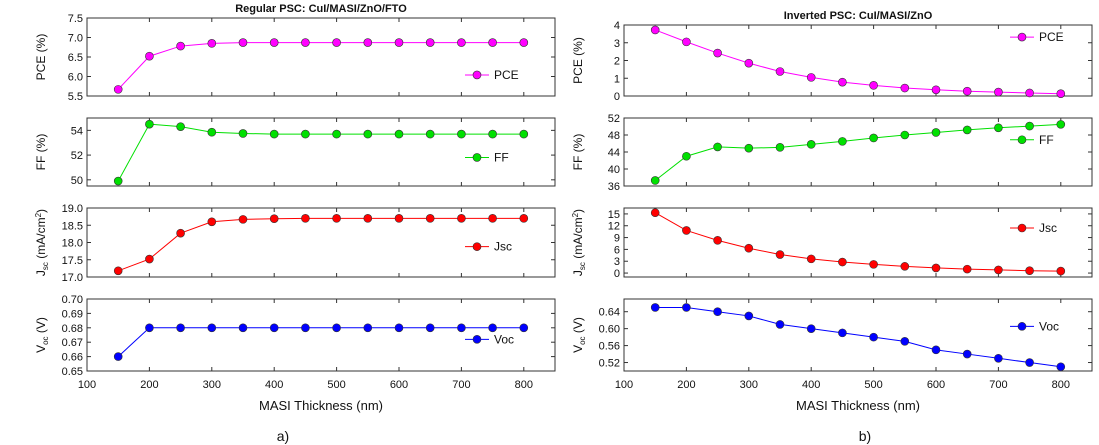 The width and height of the screenshot is (1099, 445). Describe the element at coordinates (1061, 385) in the screenshot. I see `chart-1-xtick-label: 800` at that location.